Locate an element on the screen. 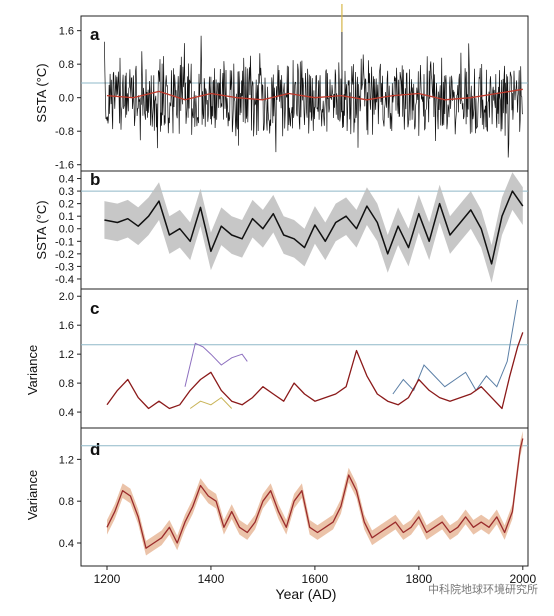 The image size is (554, 616). x-tick-label: 1400 is located at coordinates (211, 579).